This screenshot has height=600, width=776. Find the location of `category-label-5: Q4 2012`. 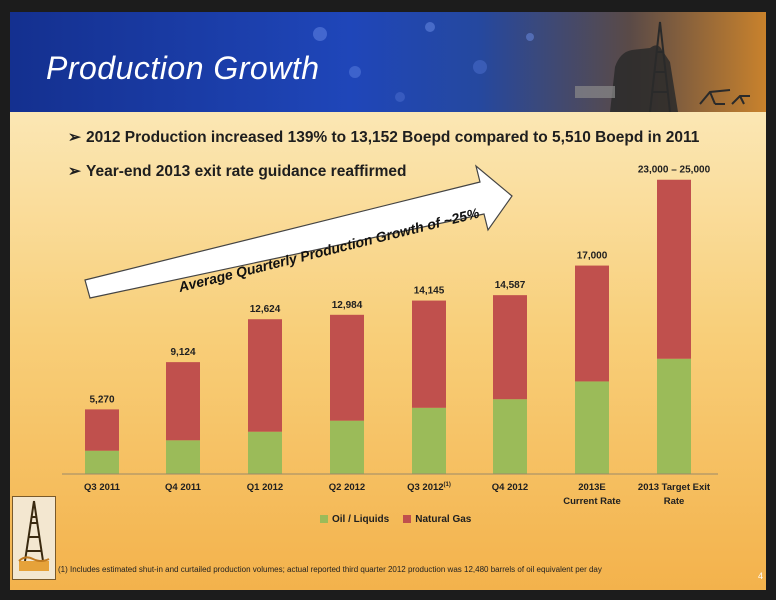

category-label-5: Q4 2012 is located at coordinates (510, 487).